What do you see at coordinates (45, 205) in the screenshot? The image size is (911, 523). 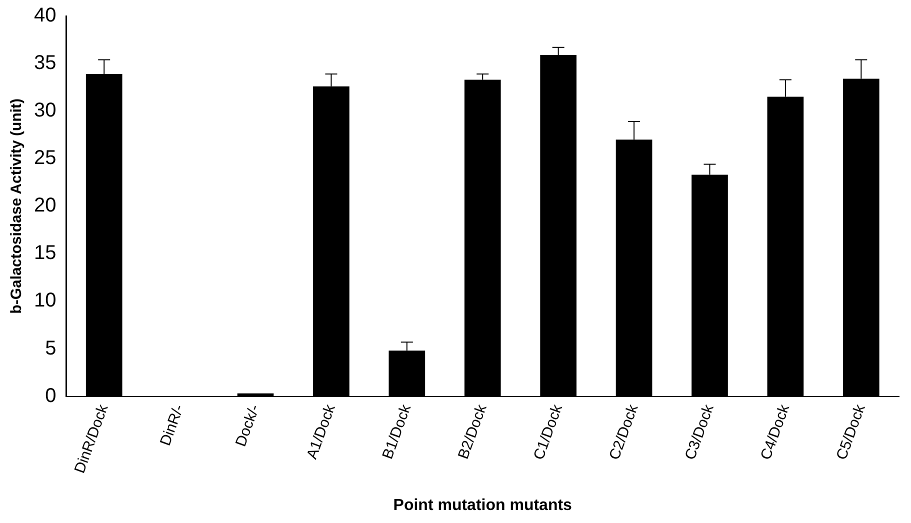 I see `y-tick-label: 20` at bounding box center [45, 205].